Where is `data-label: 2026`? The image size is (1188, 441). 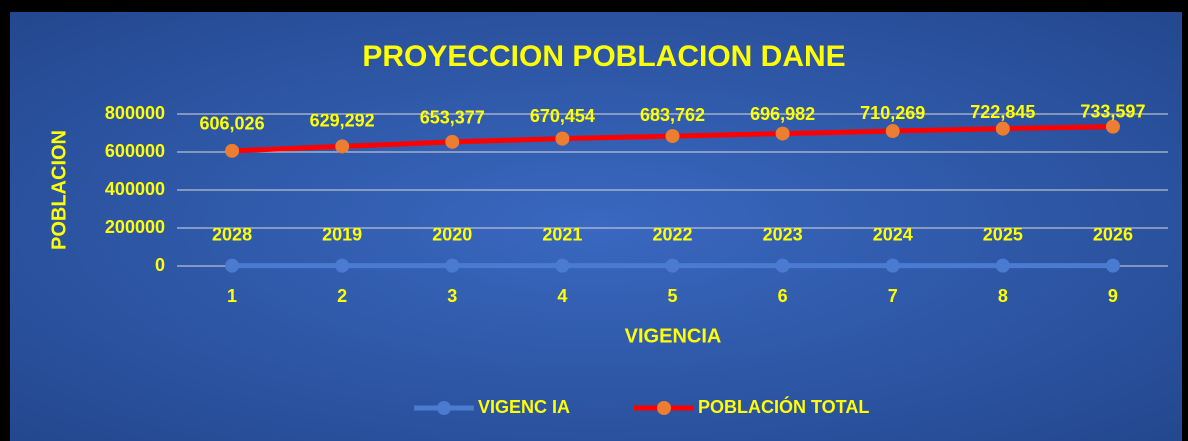 data-label: 2026 is located at coordinates (1113, 234).